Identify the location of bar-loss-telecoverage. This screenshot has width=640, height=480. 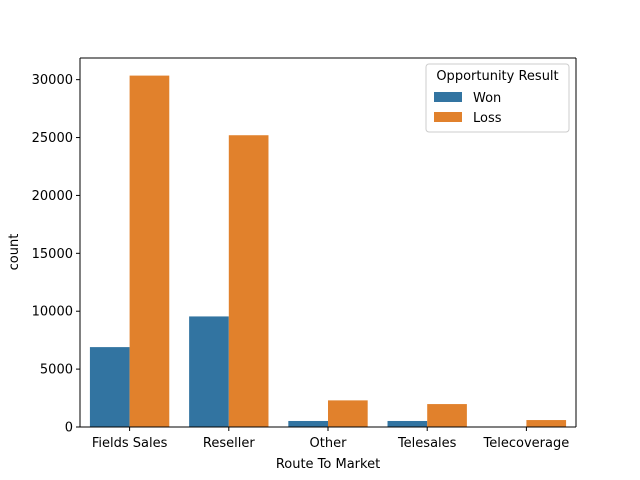
(546, 423).